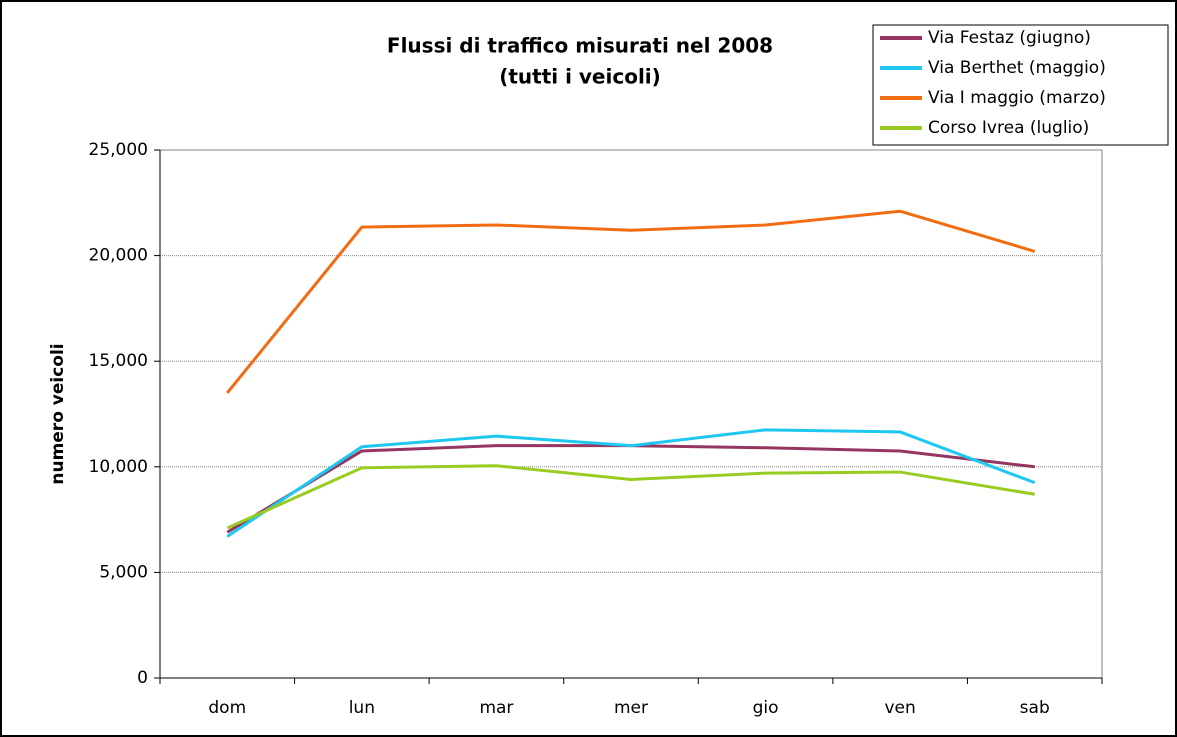 The height and width of the screenshot is (737, 1177). I want to click on y-tick-label: 25,000, so click(118, 150).